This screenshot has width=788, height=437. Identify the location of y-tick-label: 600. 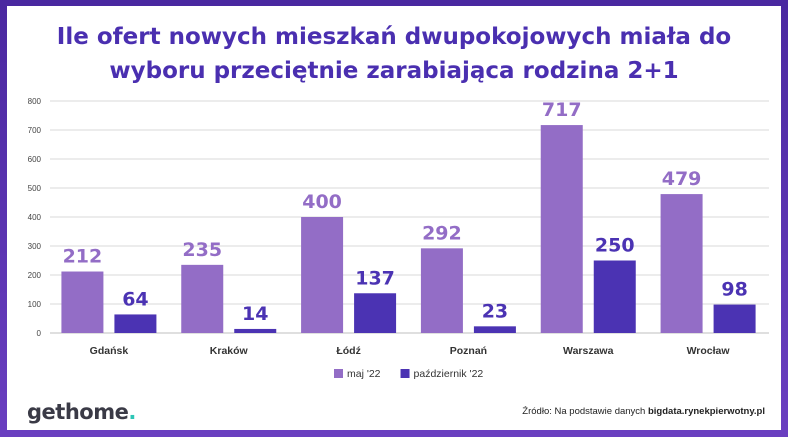
(35, 159).